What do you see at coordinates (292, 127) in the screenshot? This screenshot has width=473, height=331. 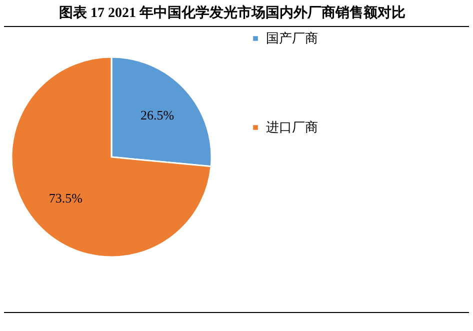 I see `legend-label: 进口厂商` at bounding box center [292, 127].